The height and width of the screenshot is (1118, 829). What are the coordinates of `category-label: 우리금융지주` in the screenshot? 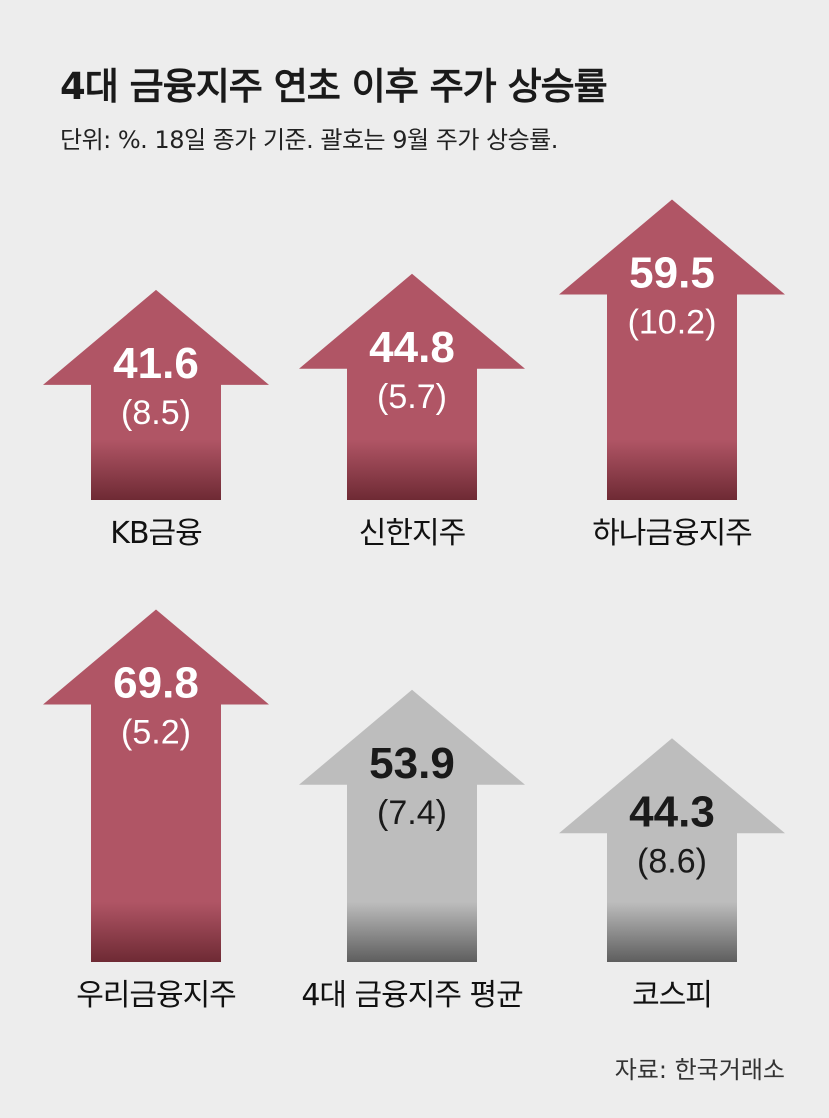 It's located at (156, 995).